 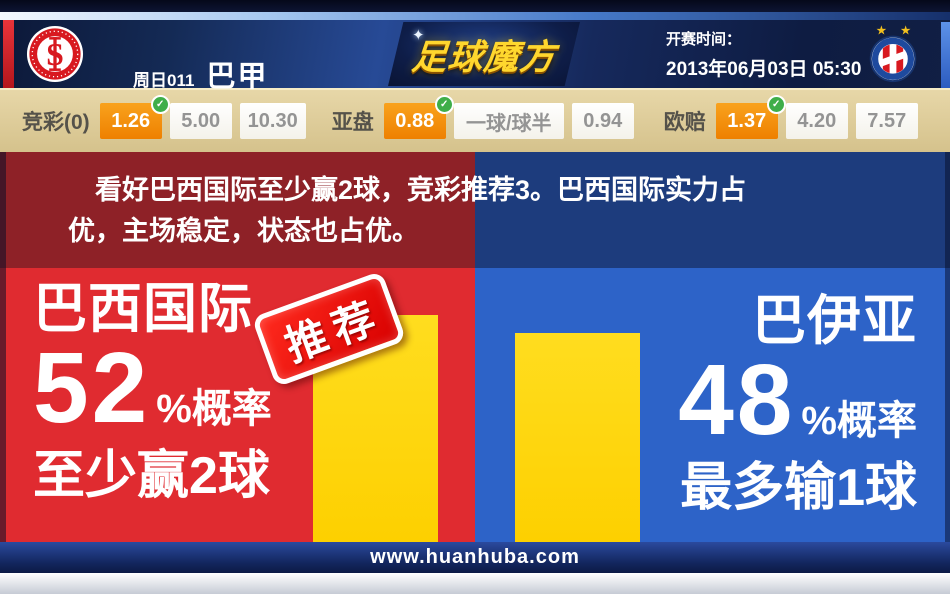 I want to click on away-probability-suffix: %概率, so click(x=859, y=421).